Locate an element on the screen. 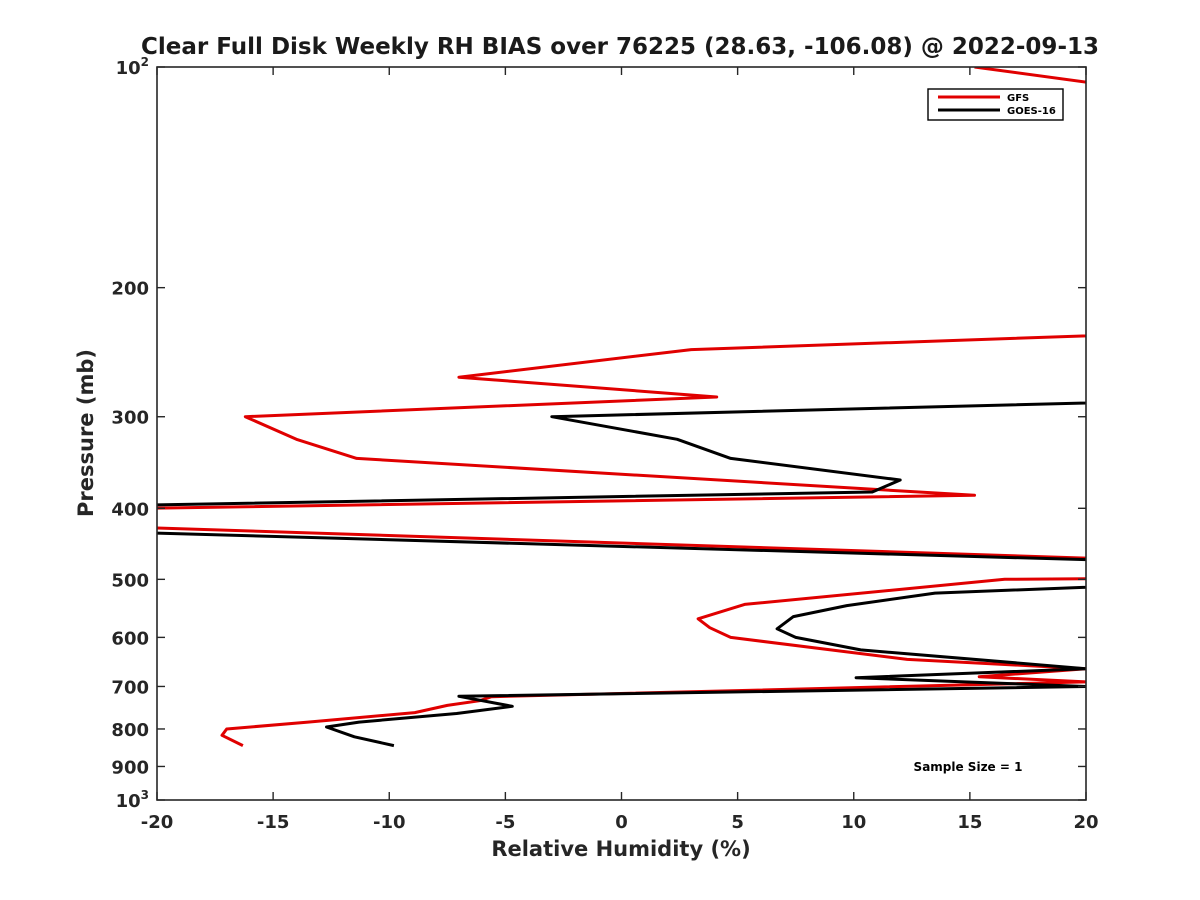 The image size is (1200, 900). legend-label-gfs: GFS is located at coordinates (1018, 98).